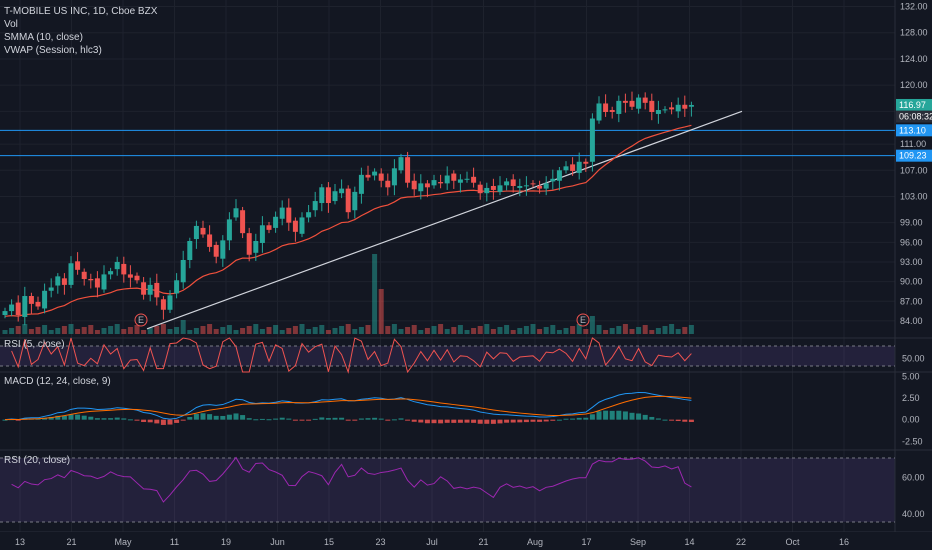 This screenshot has width=932, height=550. I want to click on earnings-event-marker: E, so click(583, 320).